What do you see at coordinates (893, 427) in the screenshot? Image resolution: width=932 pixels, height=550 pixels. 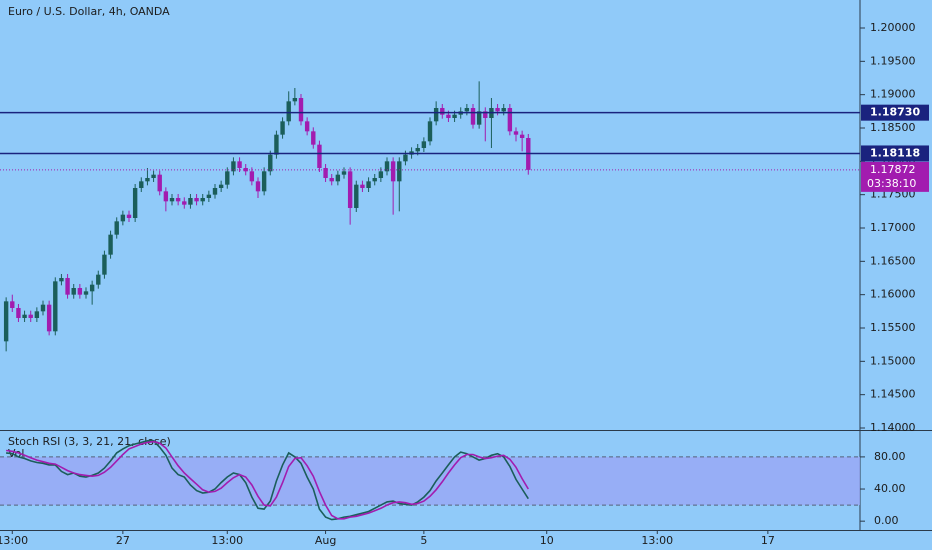 I see `y-tick-label: 1.14000` at bounding box center [893, 427].